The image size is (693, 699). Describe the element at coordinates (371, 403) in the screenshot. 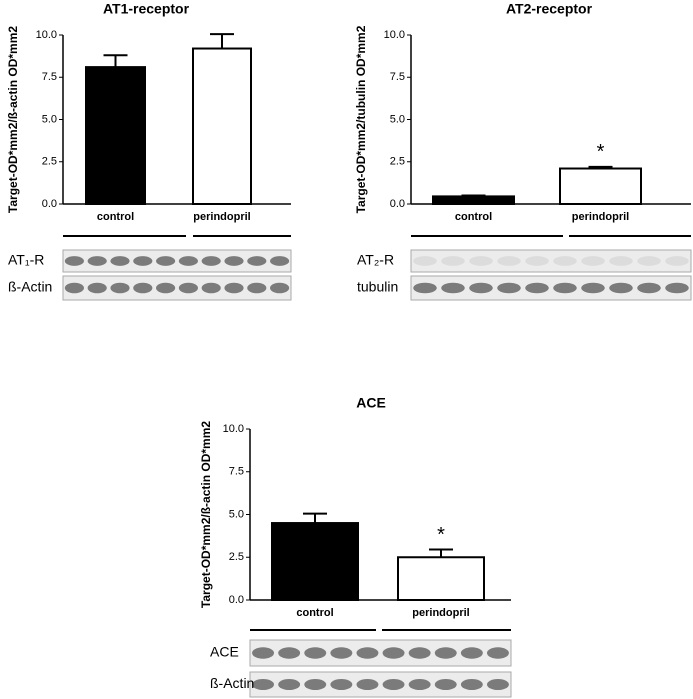

I see `chart-title: ACE` at that location.